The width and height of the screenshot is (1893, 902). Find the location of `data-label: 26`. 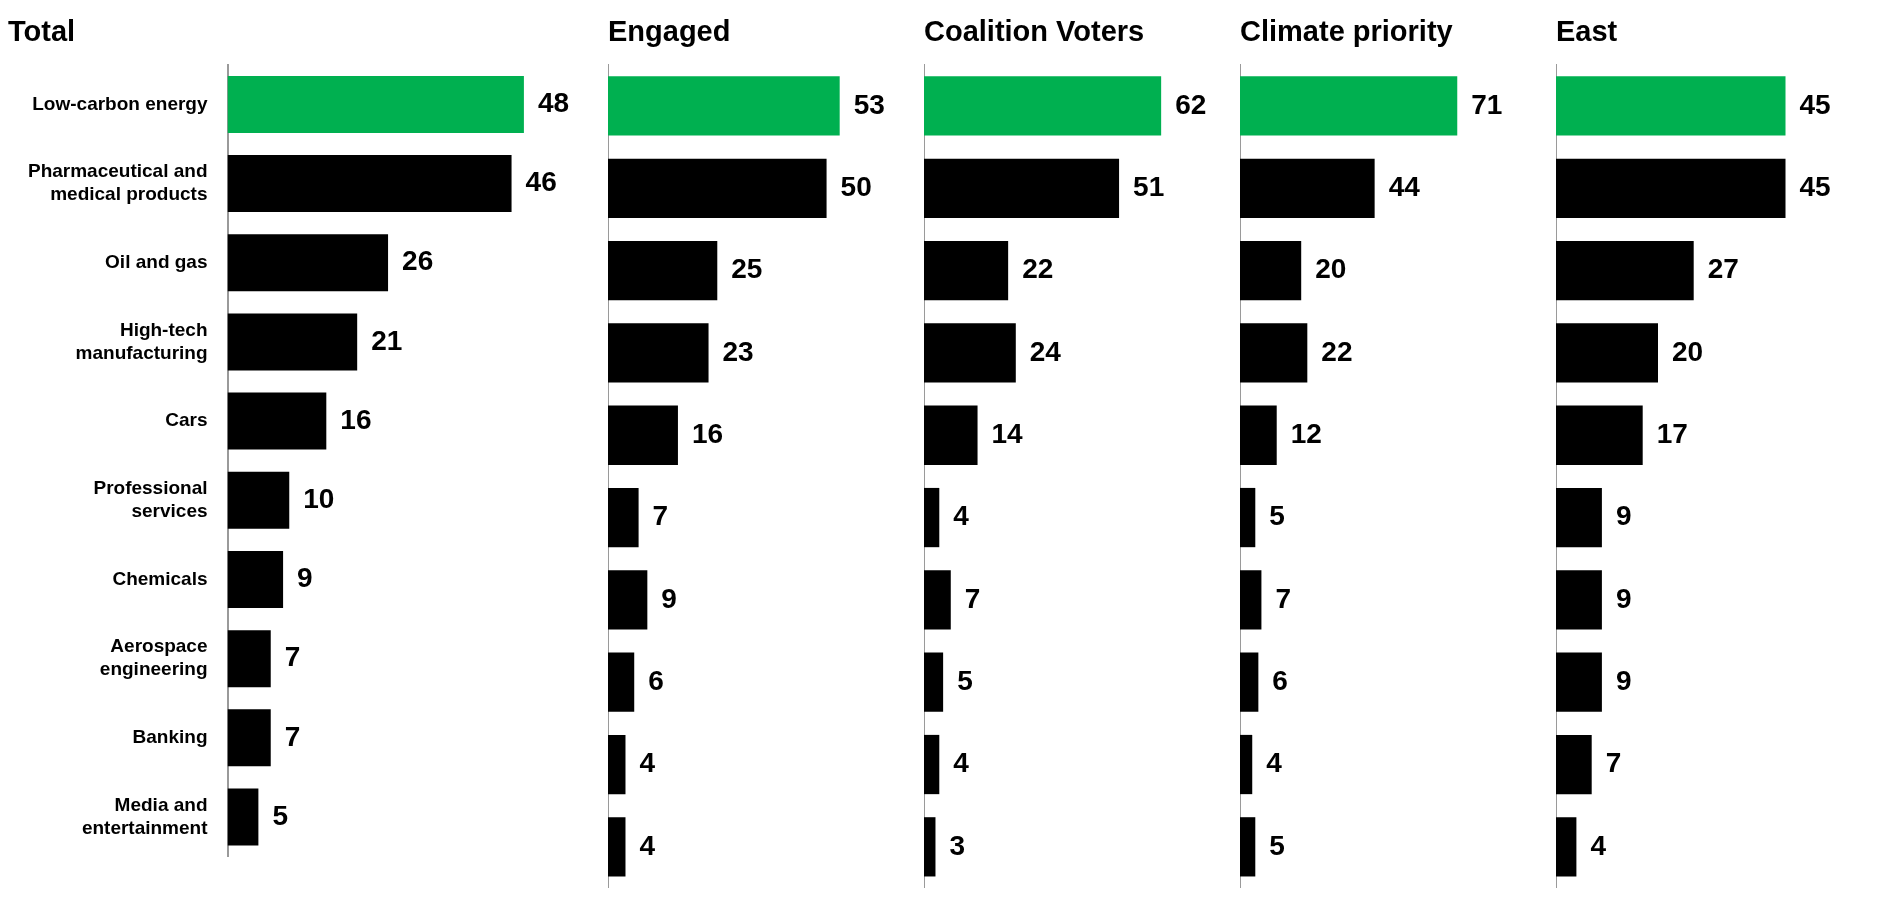

data-label: 26 is located at coordinates (418, 261).